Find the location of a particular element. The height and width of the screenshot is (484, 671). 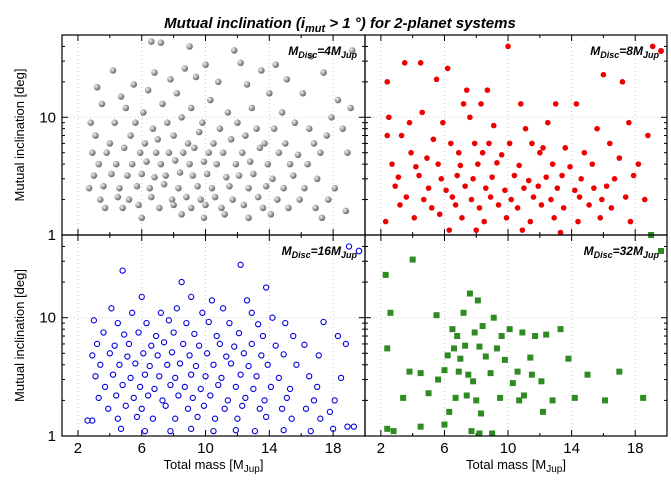

x-tick-label: 6 is located at coordinates (142, 448).